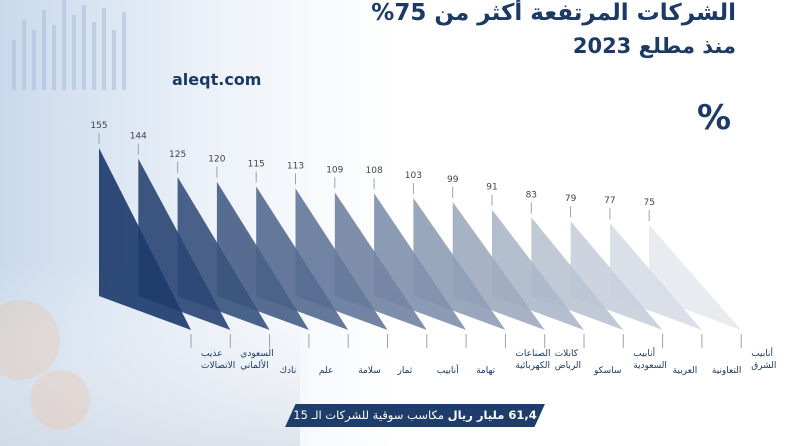 The height and width of the screenshot is (446, 792). Describe the element at coordinates (326, 371) in the screenshot. I see `category-label-4: علم` at that location.